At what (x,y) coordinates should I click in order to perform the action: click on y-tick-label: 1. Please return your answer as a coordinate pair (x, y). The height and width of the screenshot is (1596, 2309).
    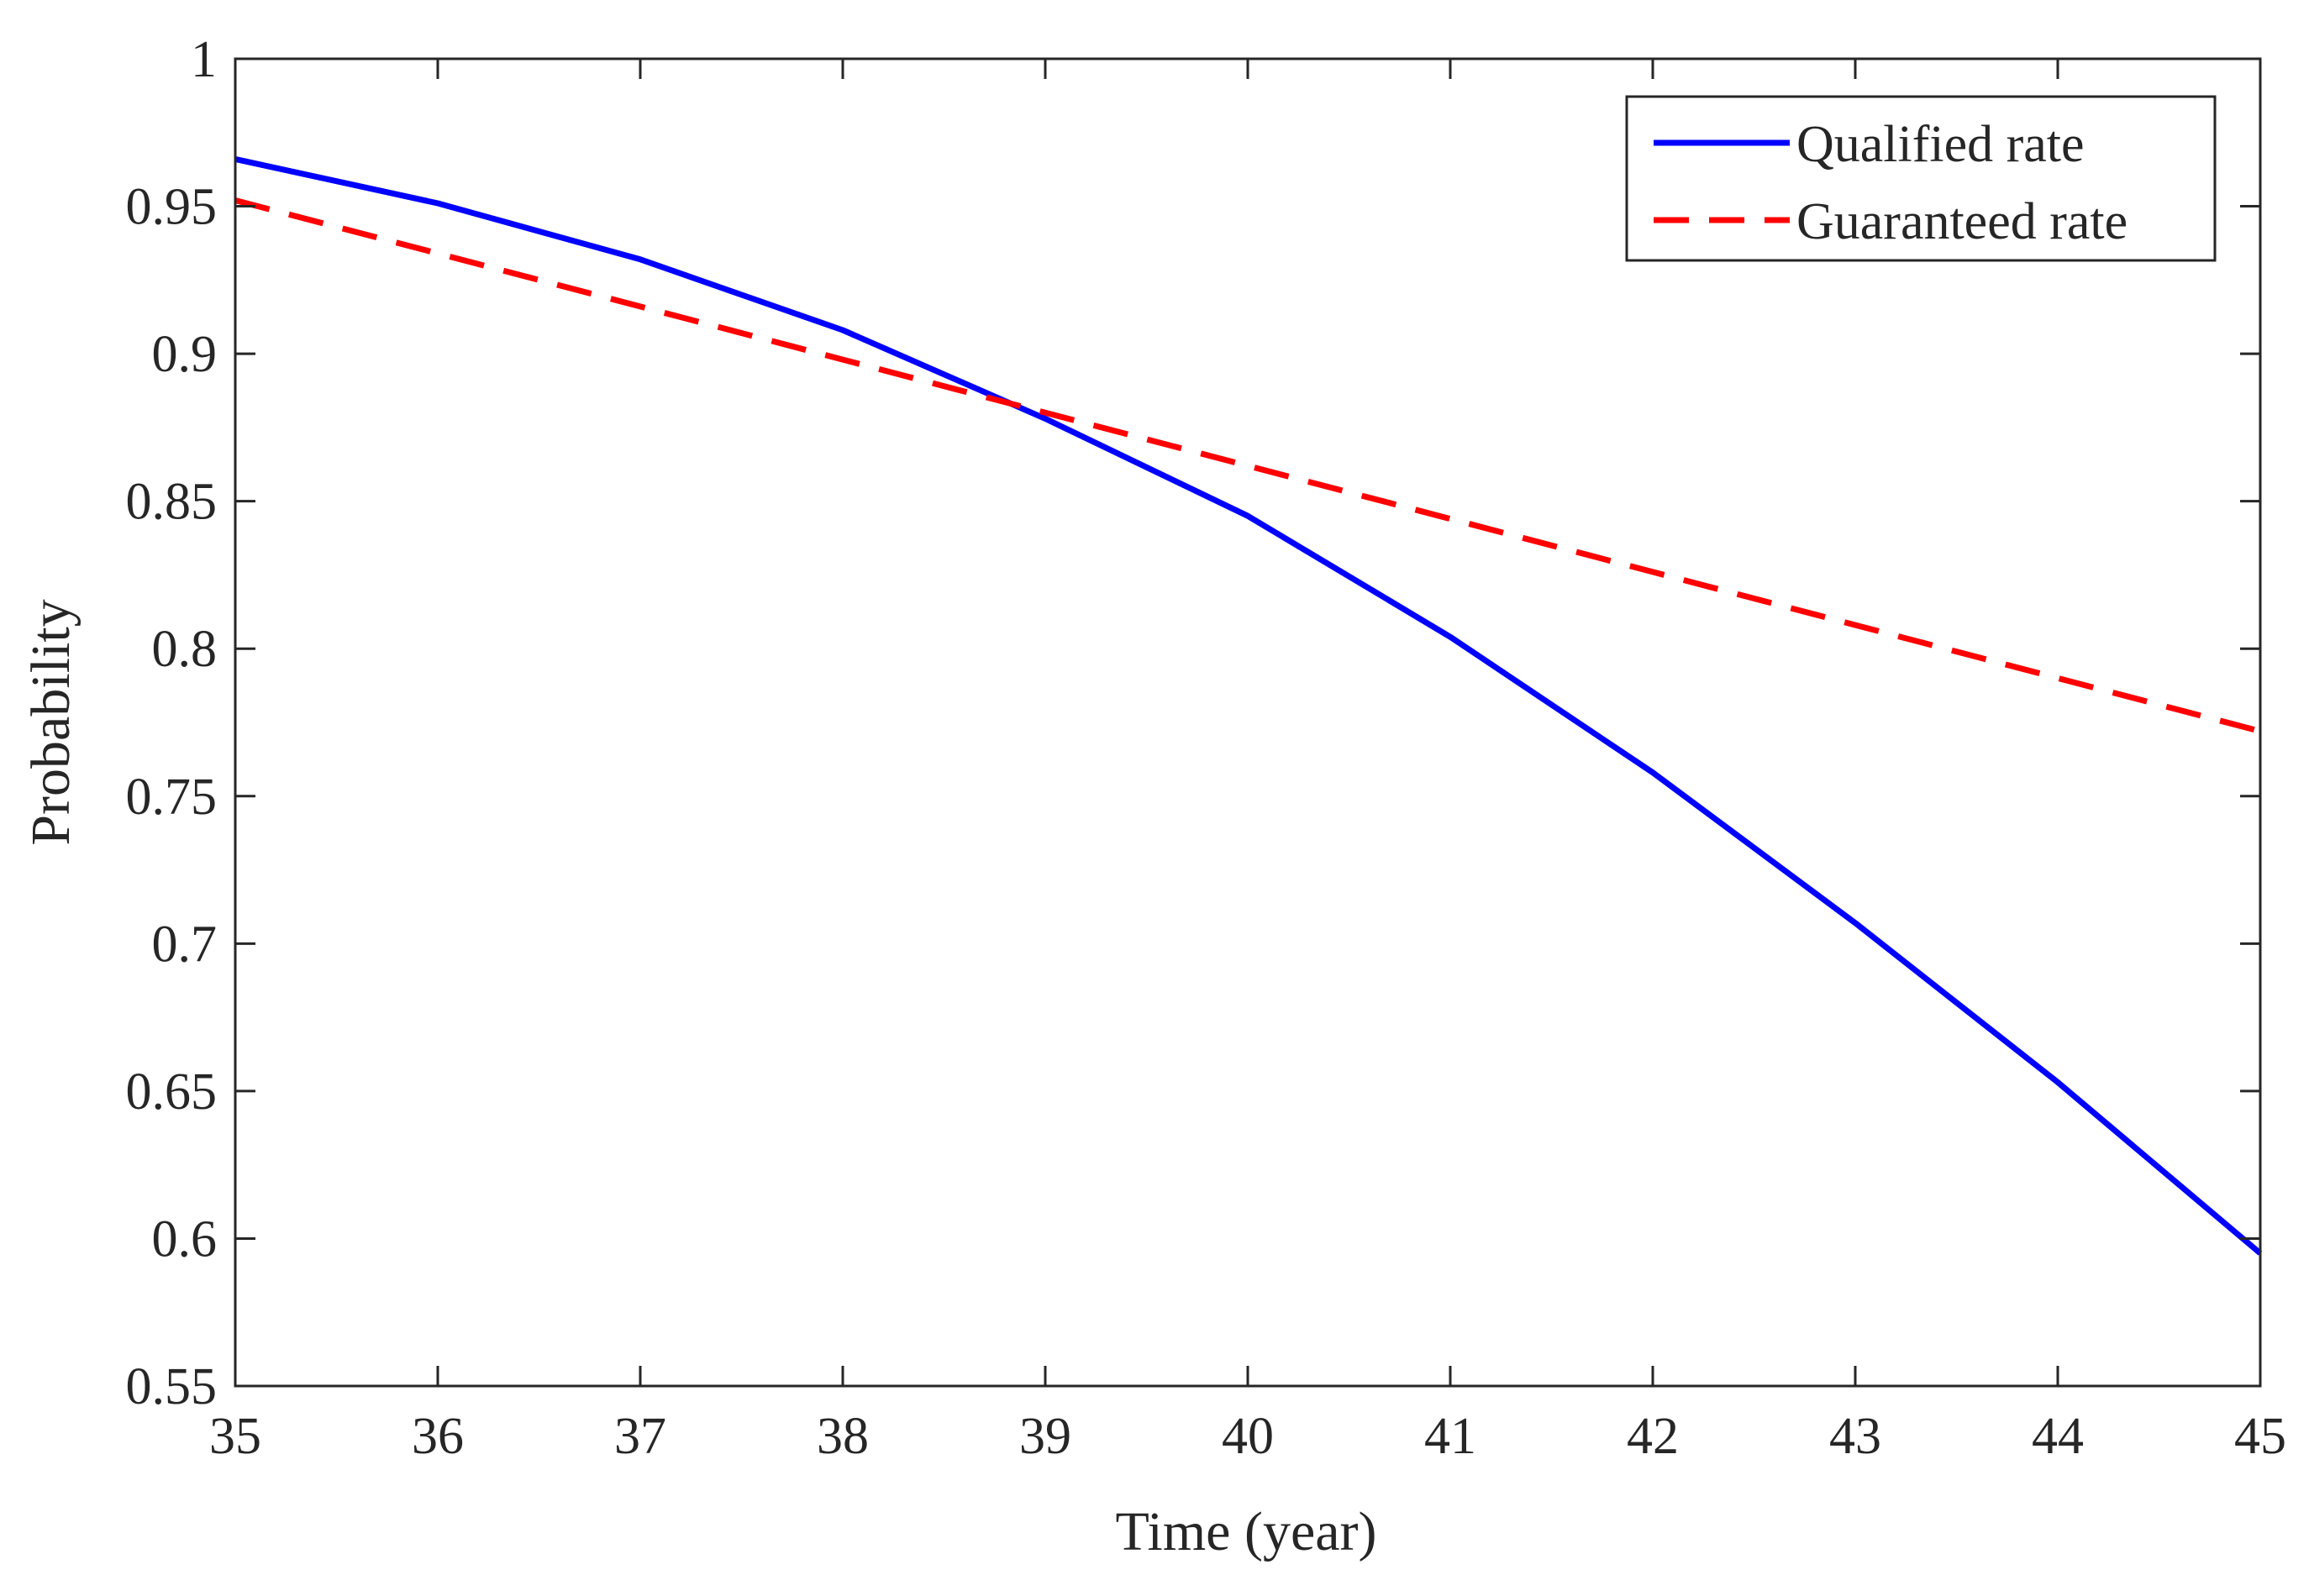
    Looking at the image, I should click on (204, 59).